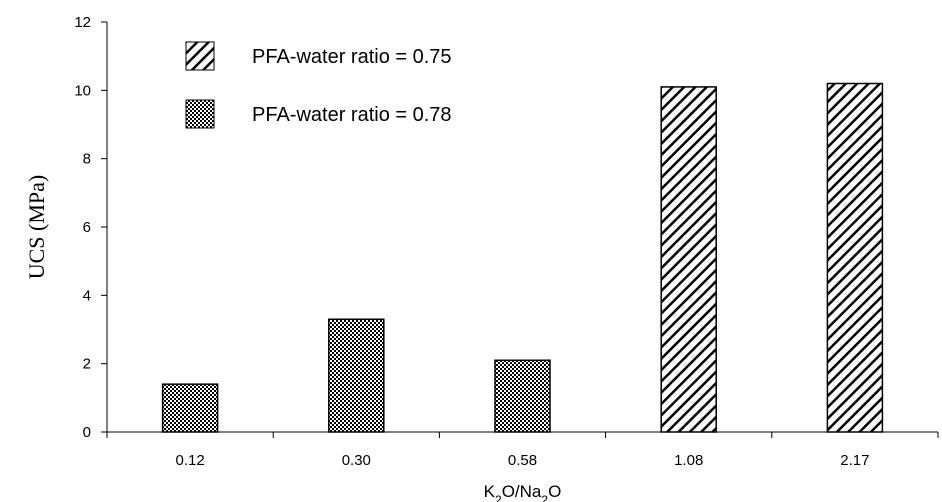 The width and height of the screenshot is (942, 502). What do you see at coordinates (87, 227) in the screenshot?
I see `y-tick-label: 6` at bounding box center [87, 227].